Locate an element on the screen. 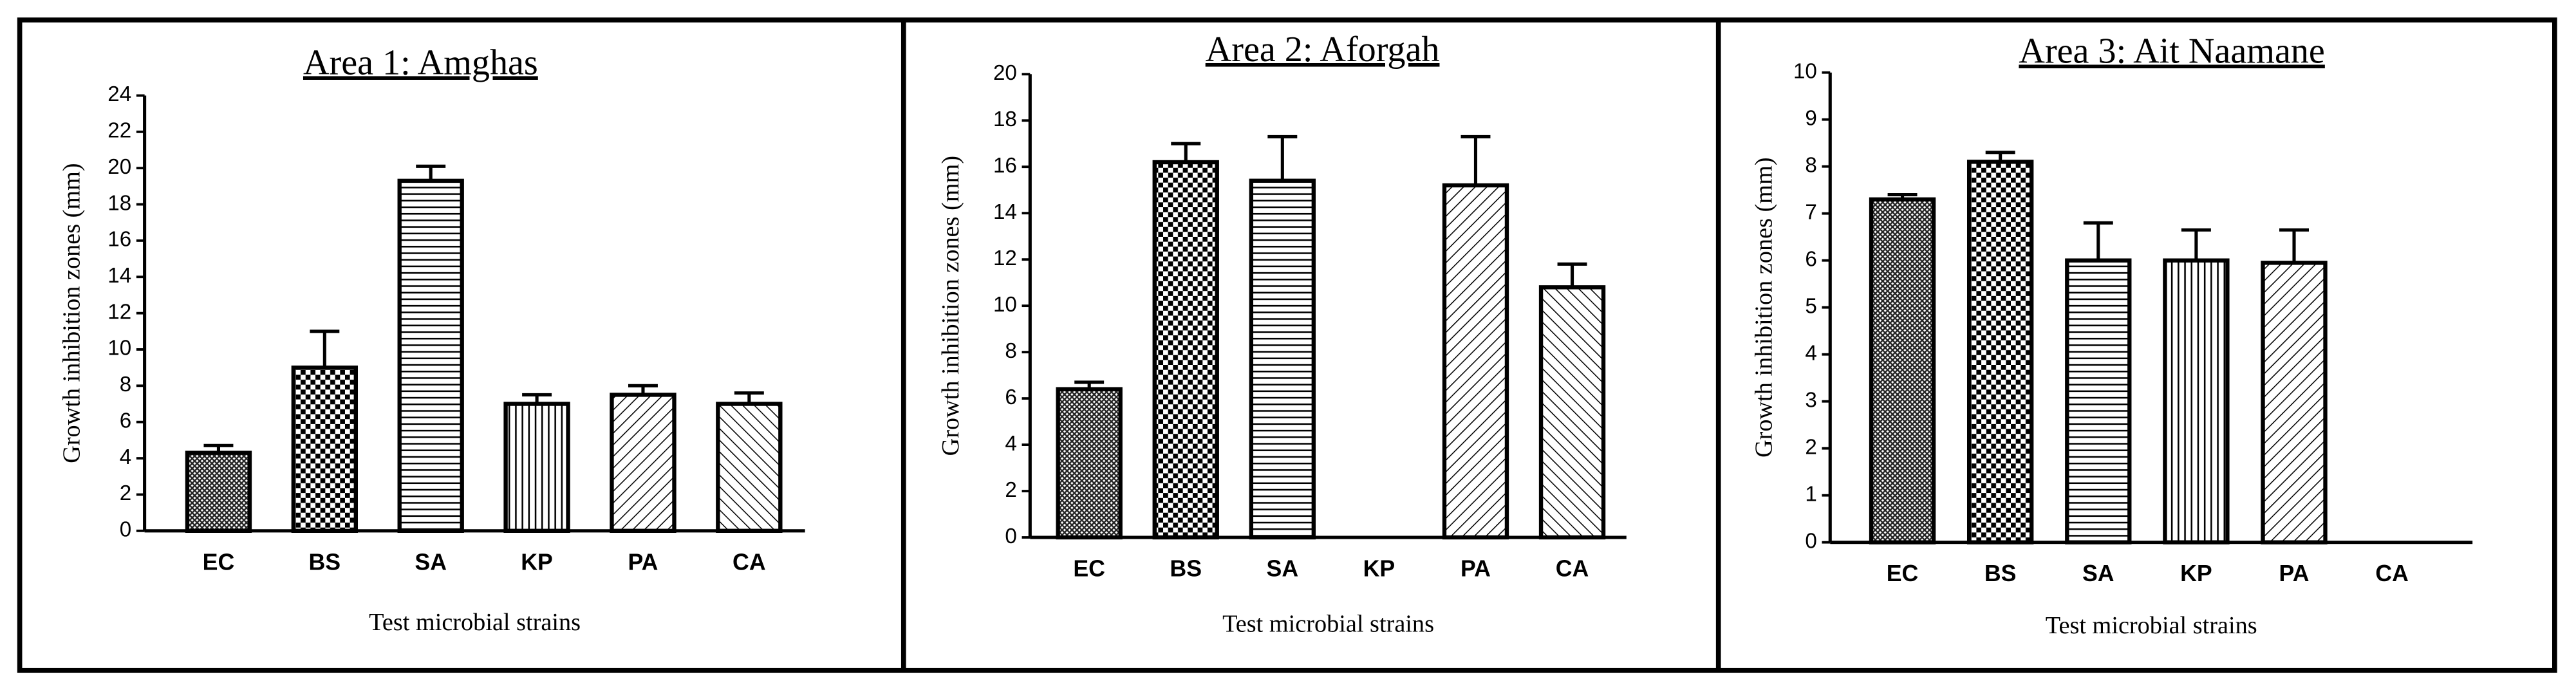 The image size is (2576, 697). chart-title: Area 2: Aforgah is located at coordinates (1323, 50).